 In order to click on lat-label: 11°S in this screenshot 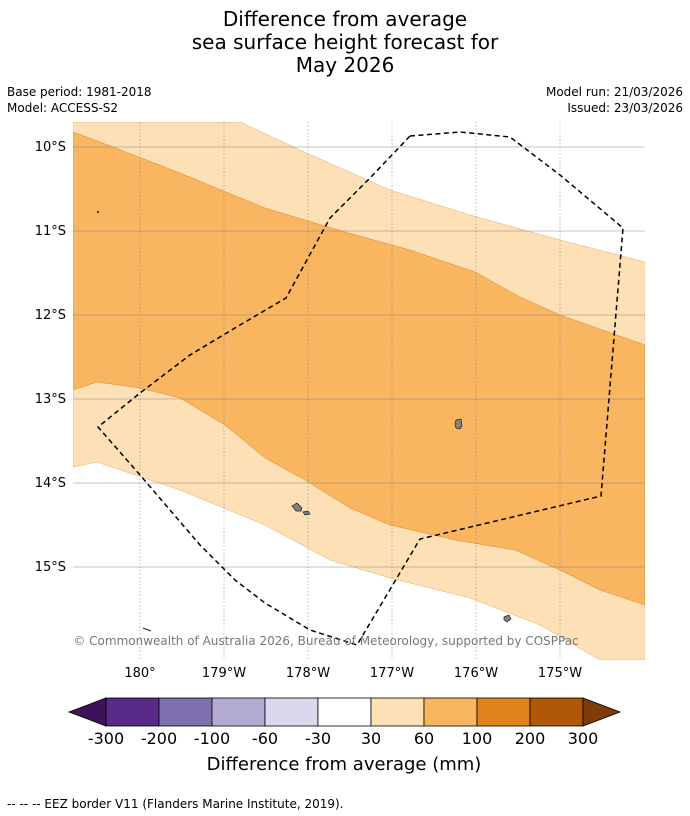, I will do `click(50, 231)`.